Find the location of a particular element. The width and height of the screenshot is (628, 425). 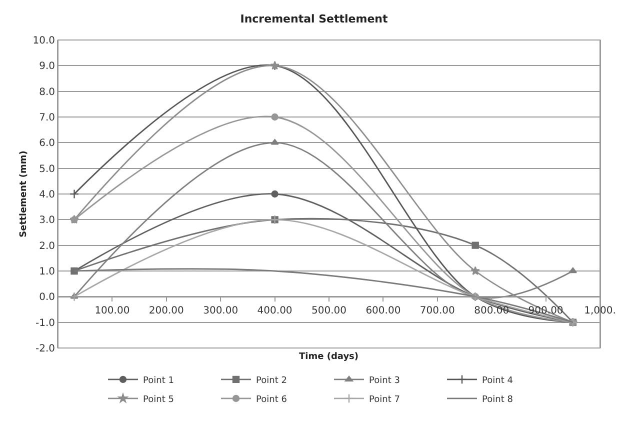

y-tick-label: 4.0 is located at coordinates (47, 195).